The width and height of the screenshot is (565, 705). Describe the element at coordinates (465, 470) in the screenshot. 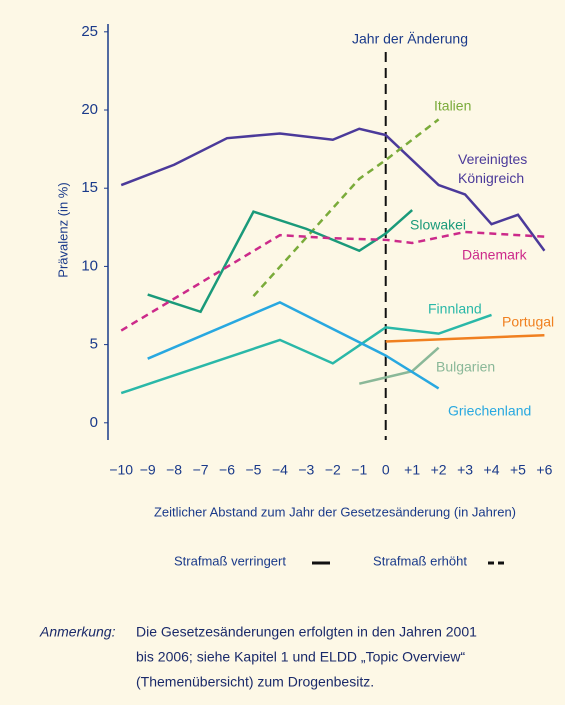

I see `x-tick-label: +3` at that location.